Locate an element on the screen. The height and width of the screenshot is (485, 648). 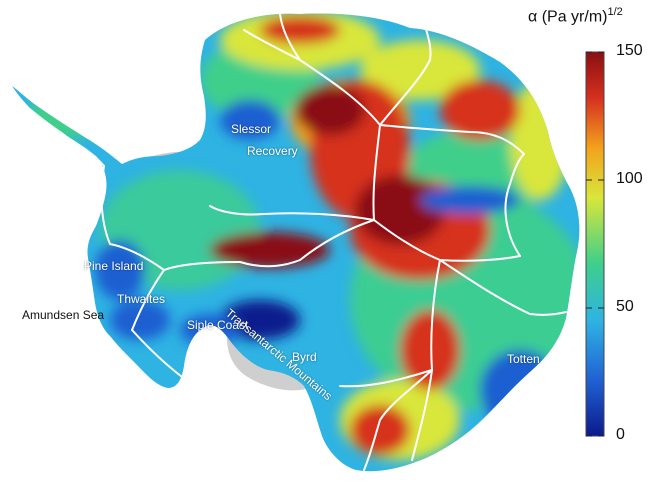
colorbar-tick-100: 100 is located at coordinates (629, 178).